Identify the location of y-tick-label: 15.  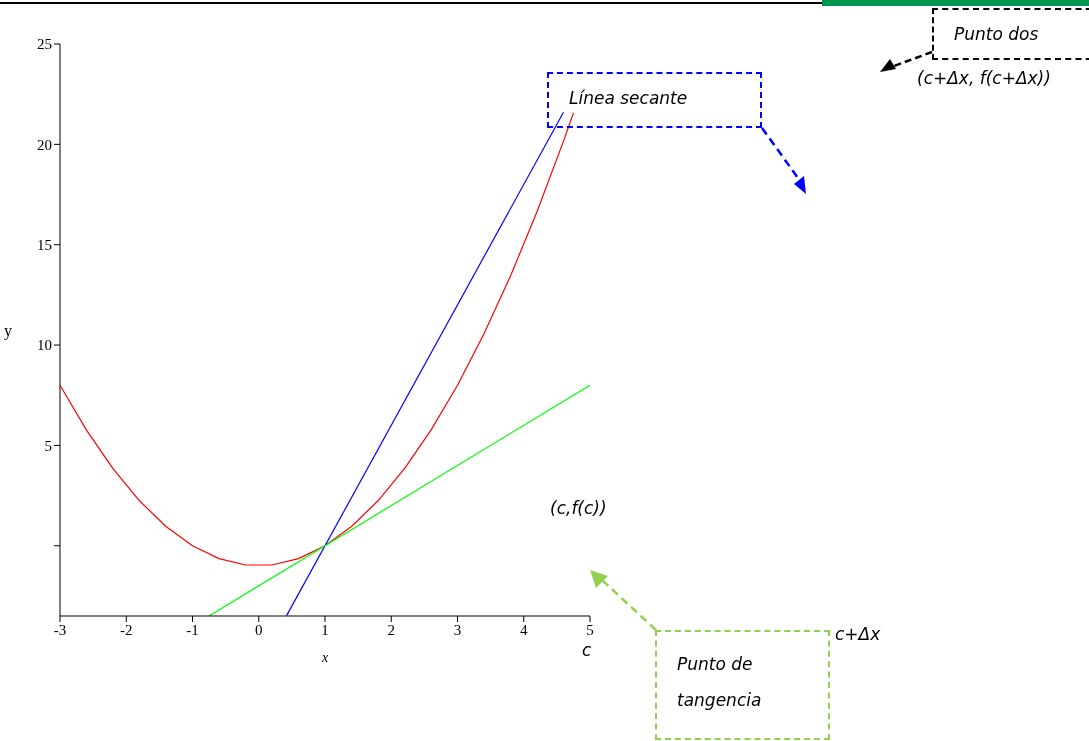
(44, 245).